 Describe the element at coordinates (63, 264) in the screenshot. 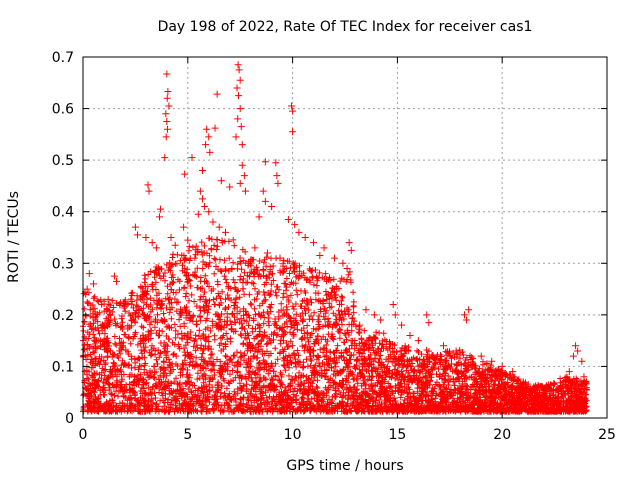

I see `y-tick-label: 0.3` at that location.